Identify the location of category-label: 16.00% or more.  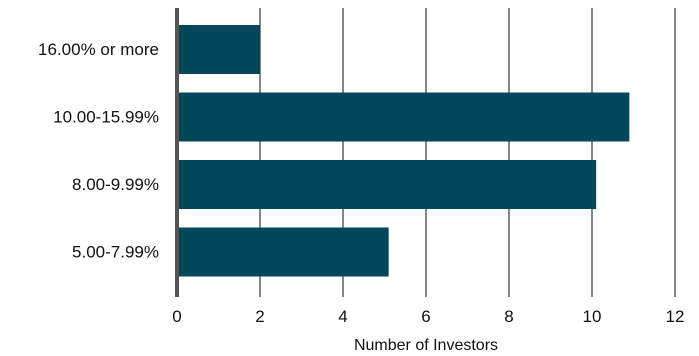
(98, 49).